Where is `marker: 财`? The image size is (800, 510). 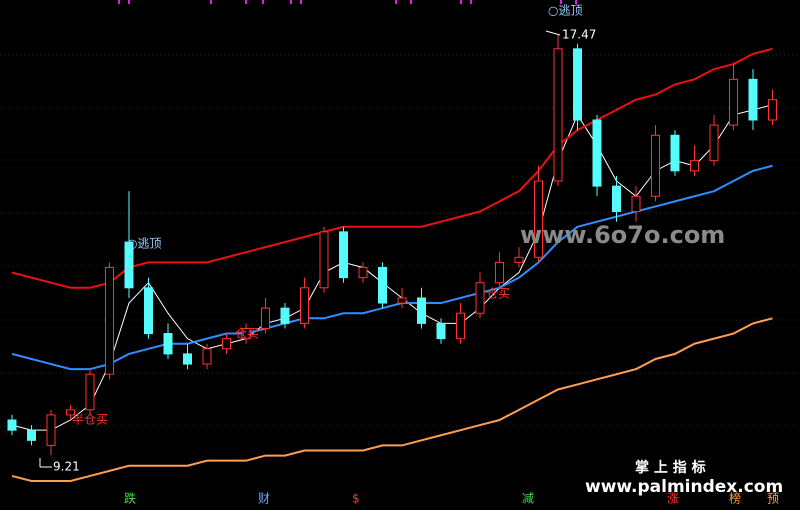
marker: 财 is located at coordinates (264, 499).